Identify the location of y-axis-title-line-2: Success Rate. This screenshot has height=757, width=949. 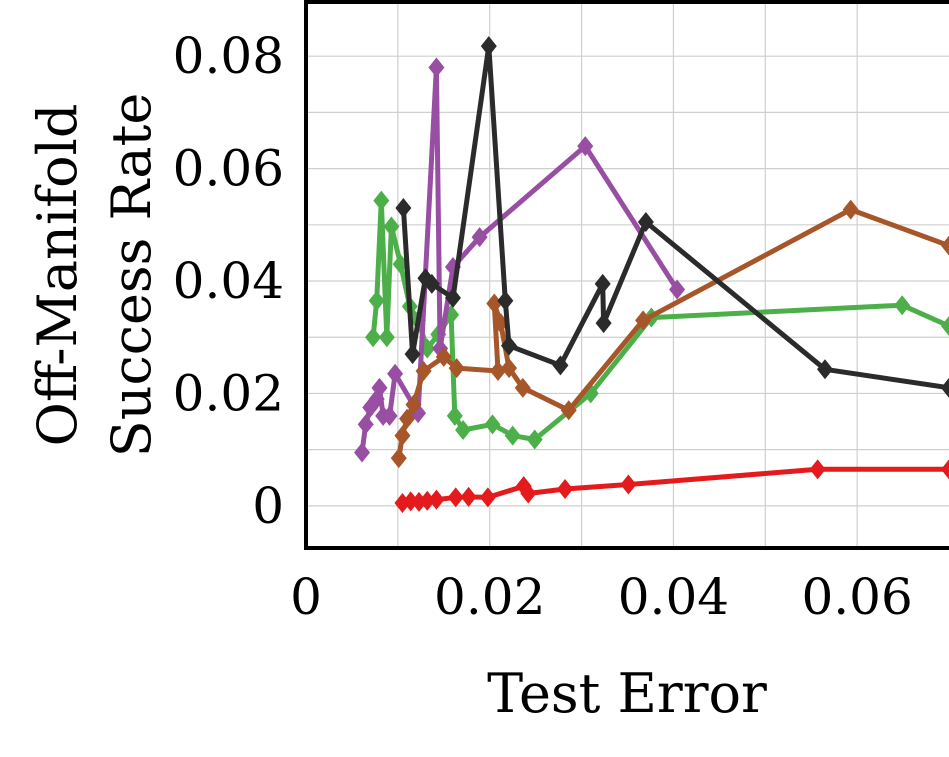
(131, 275).